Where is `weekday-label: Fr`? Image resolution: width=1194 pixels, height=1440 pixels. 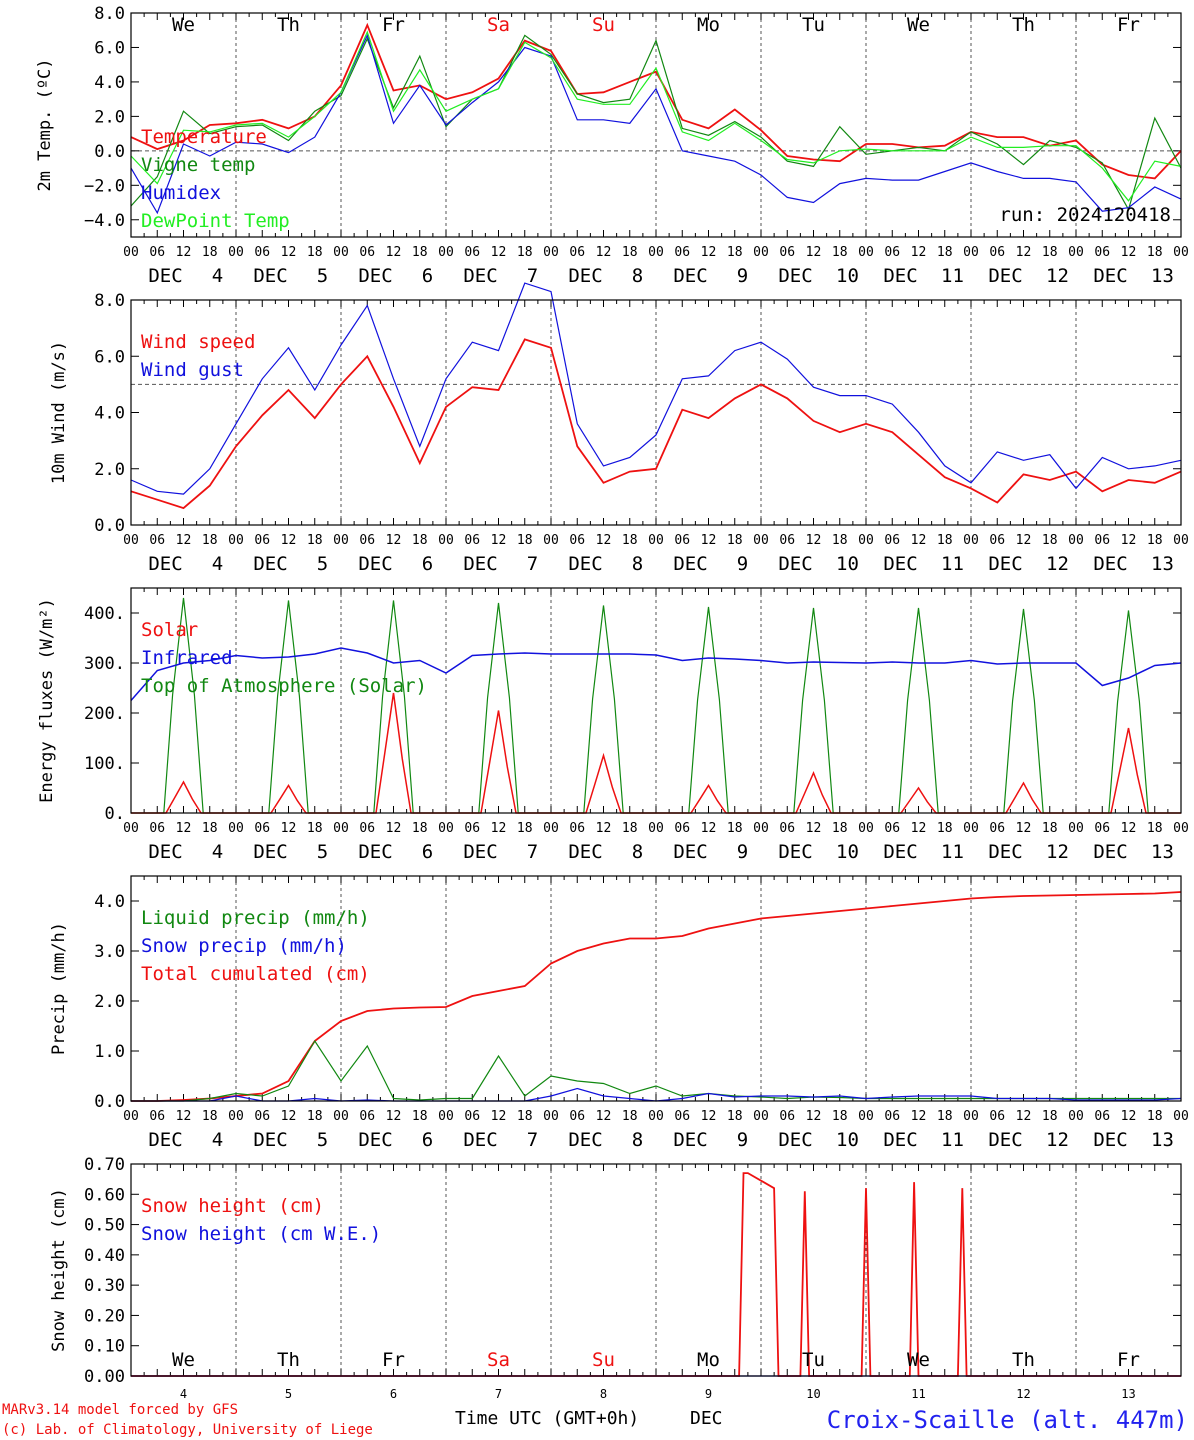 weekday-label: Fr is located at coordinates (1128, 25).